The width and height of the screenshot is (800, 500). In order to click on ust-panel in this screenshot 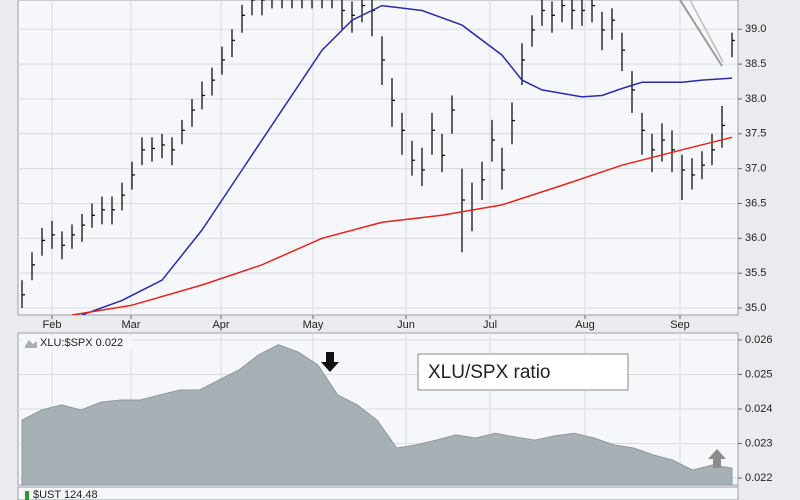, I will do `click(378, 493)`.